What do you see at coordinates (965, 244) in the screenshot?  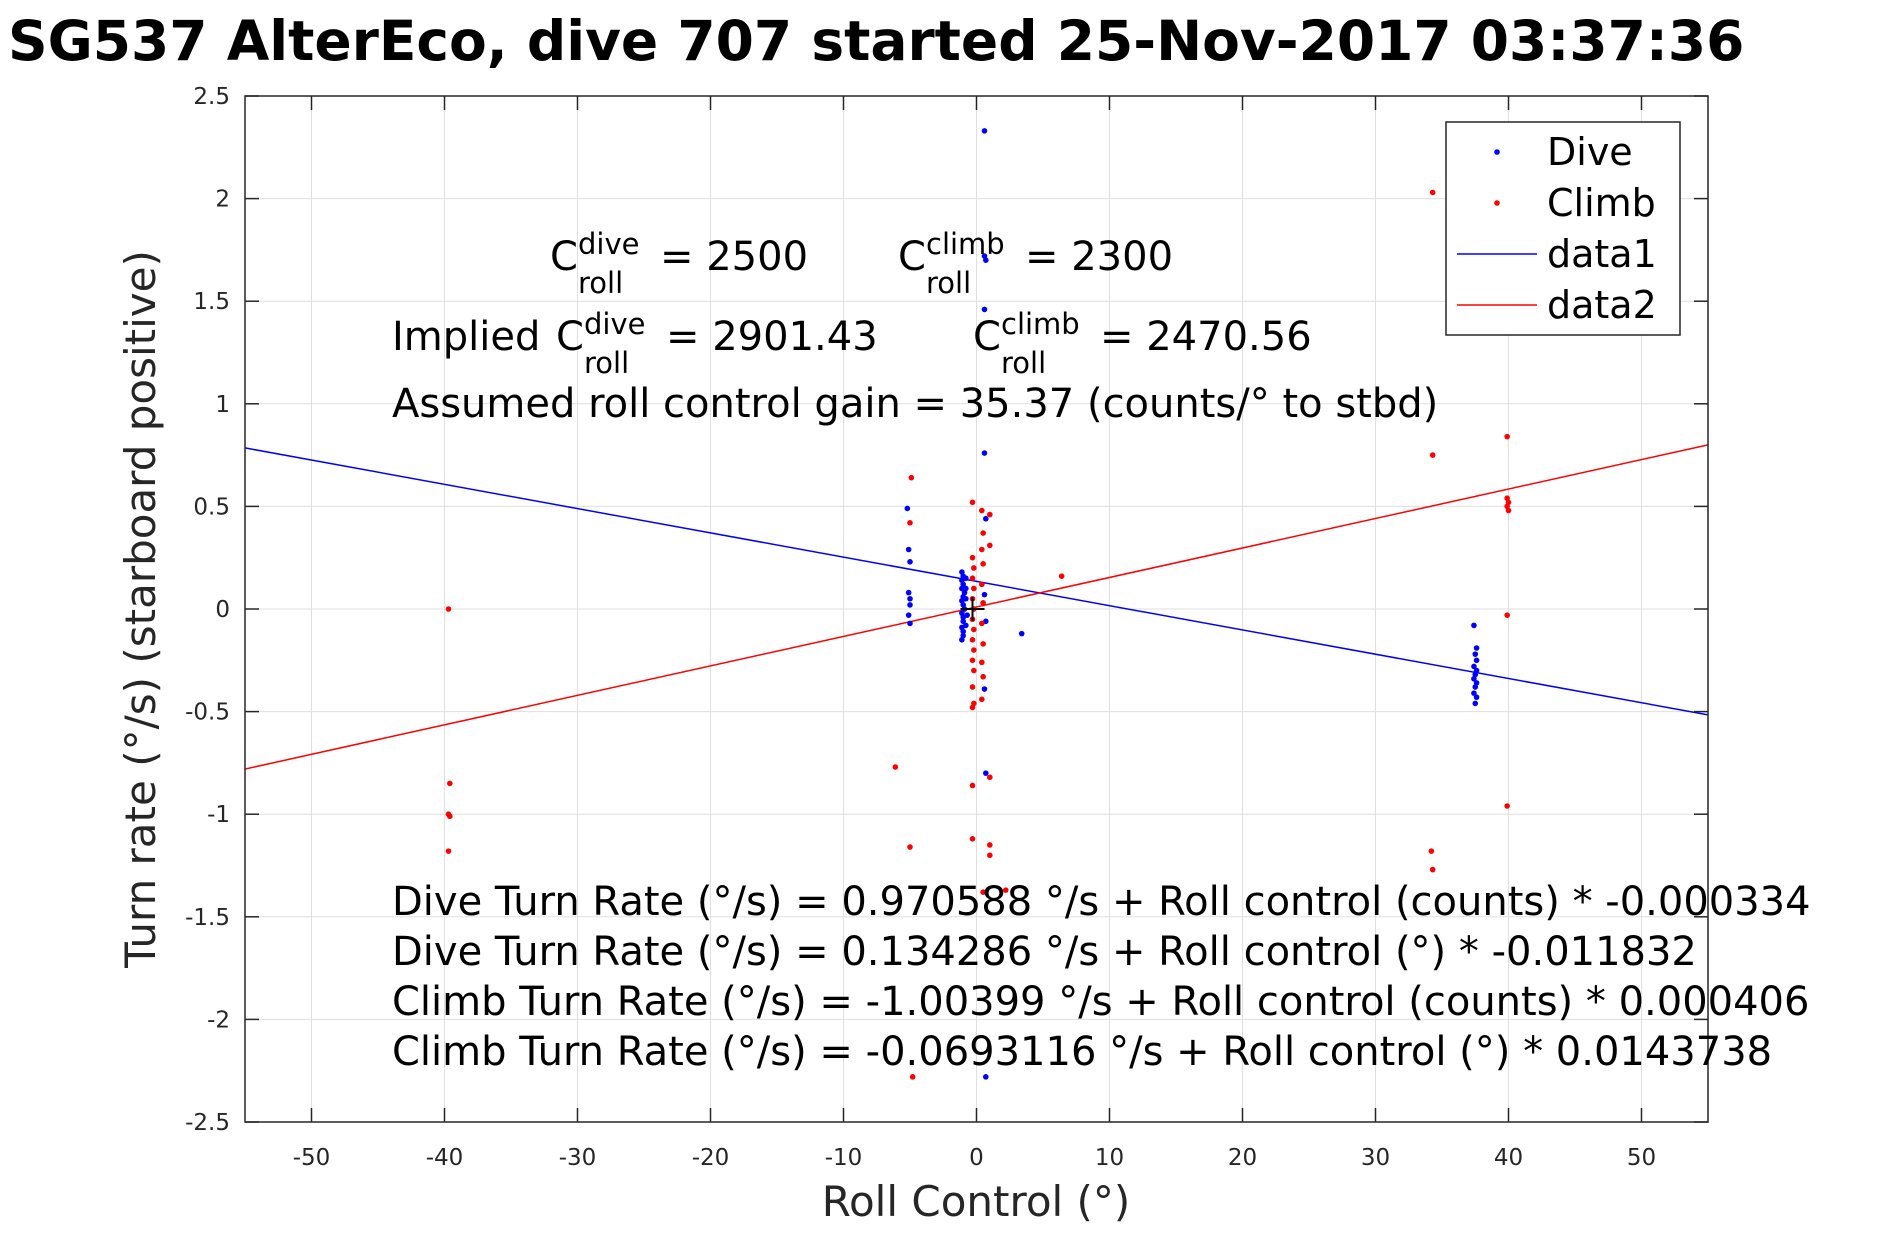 I see `c-roll-climb-superscript: climb` at bounding box center [965, 244].